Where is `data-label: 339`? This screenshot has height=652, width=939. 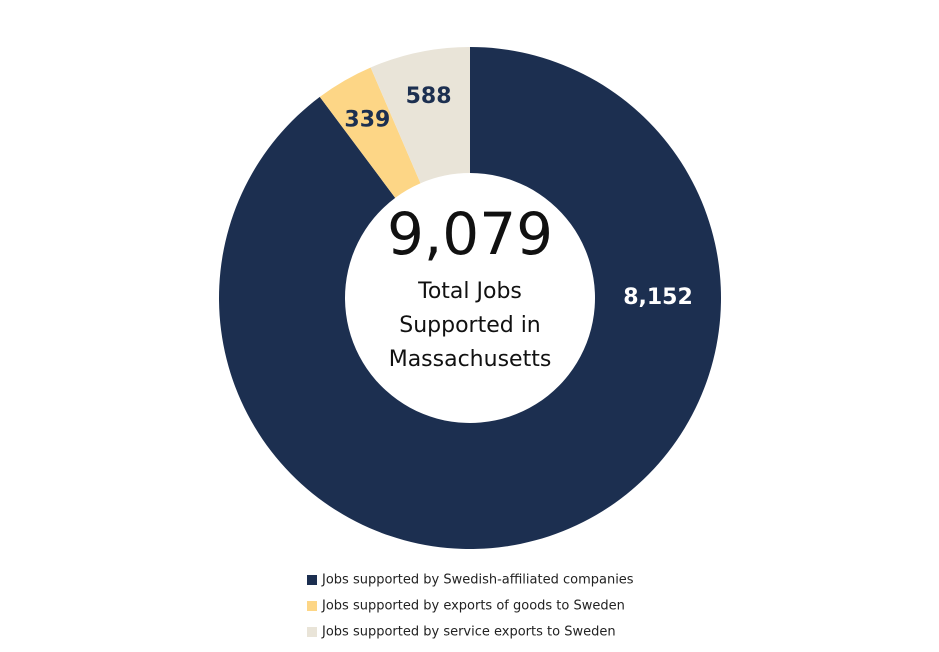 data-label: 339 is located at coordinates (367, 120).